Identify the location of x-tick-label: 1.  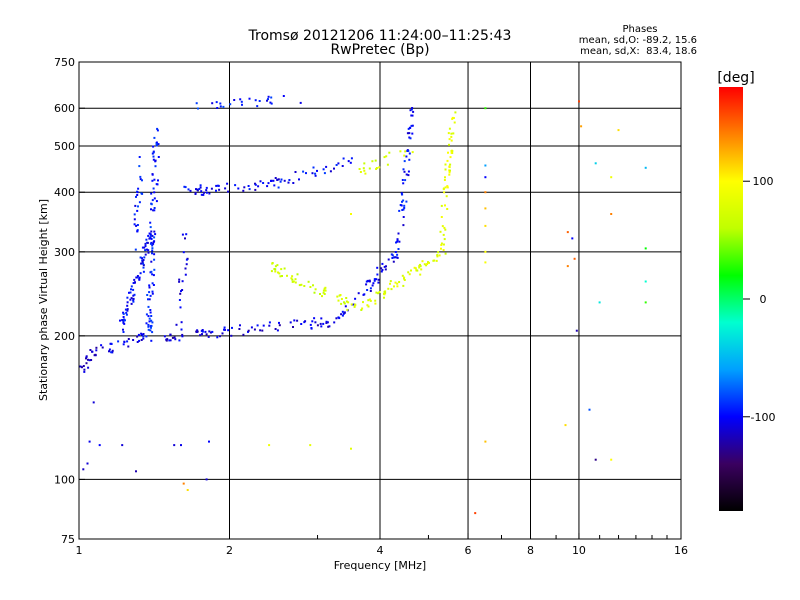
(79, 550).